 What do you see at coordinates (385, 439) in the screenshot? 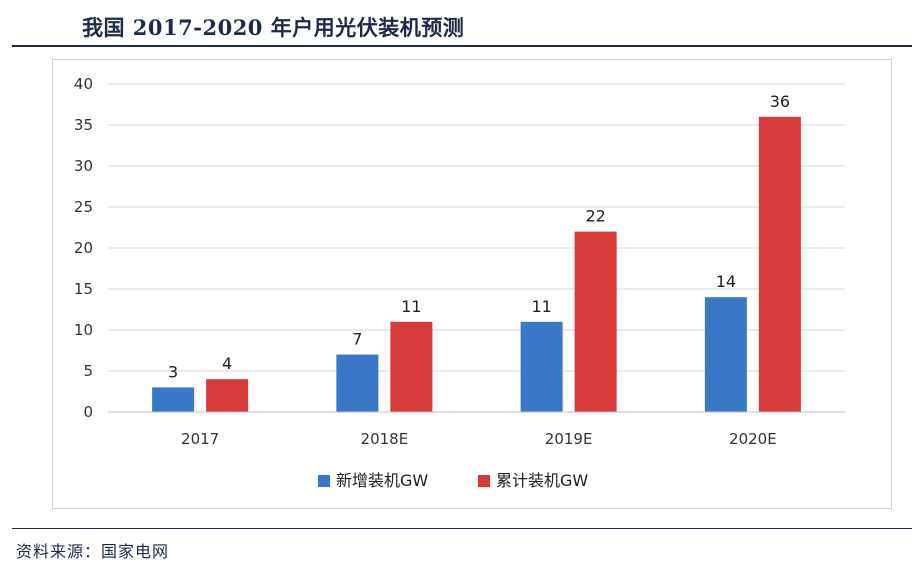
I see `x-tick-label: 2018E` at bounding box center [385, 439].